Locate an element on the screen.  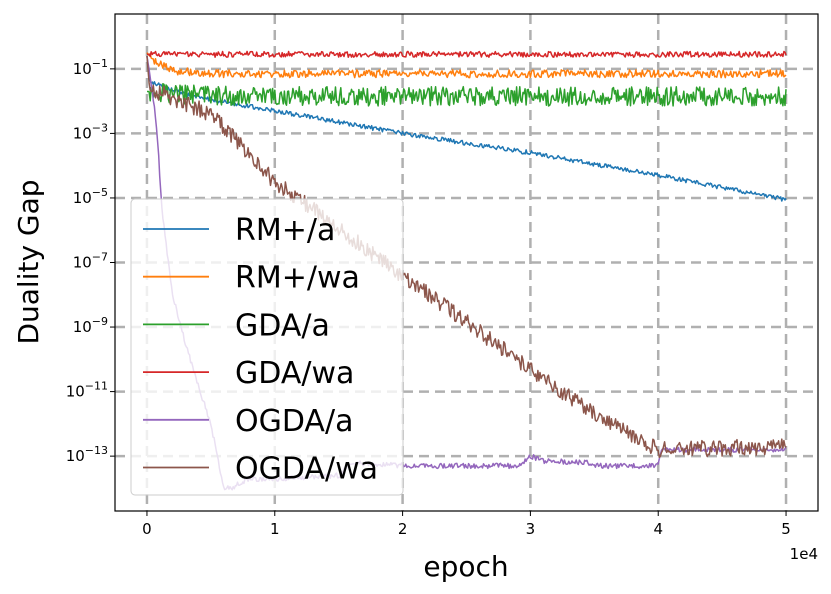
legend-label: RM+/wa is located at coordinates (297, 278).